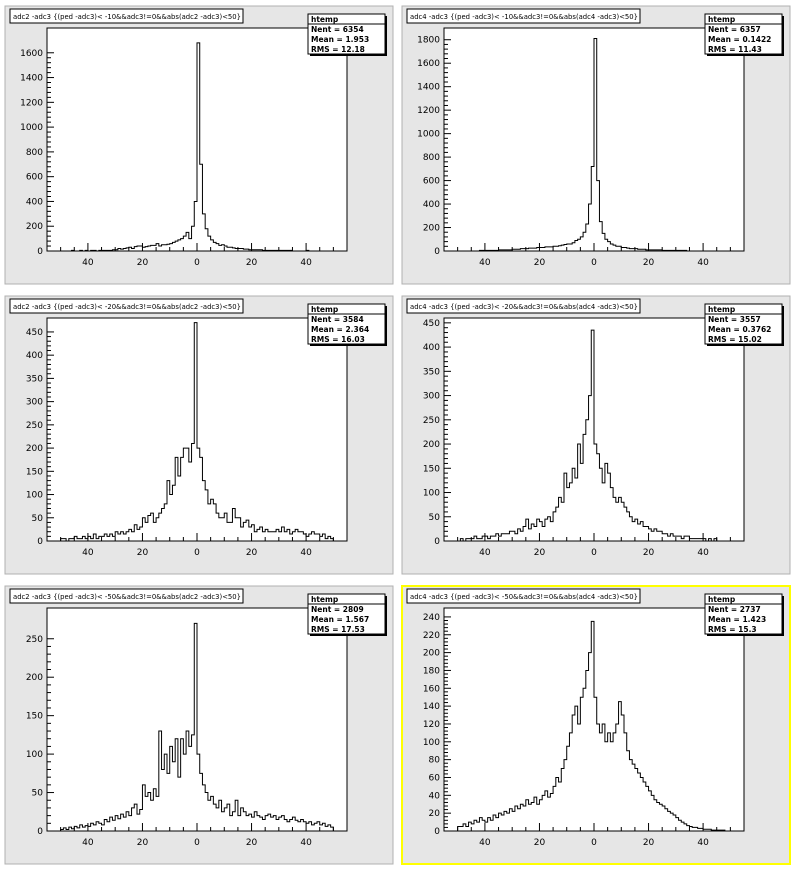 The width and height of the screenshot is (796, 872). I want to click on y-tick-label: 1800, so click(428, 41).